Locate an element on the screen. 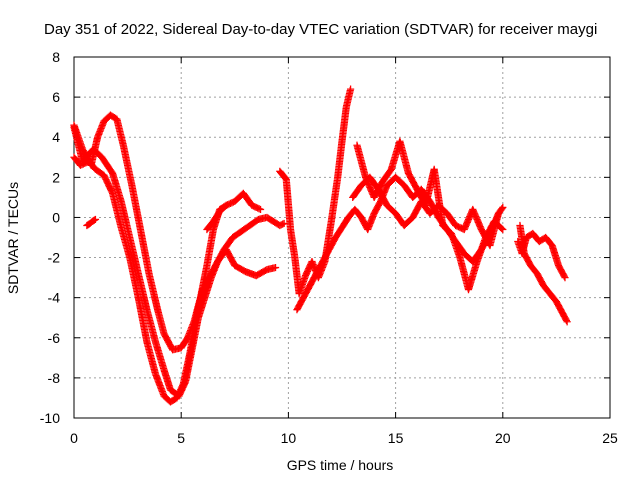  y-tick-label: -2 is located at coordinates (54, 258).